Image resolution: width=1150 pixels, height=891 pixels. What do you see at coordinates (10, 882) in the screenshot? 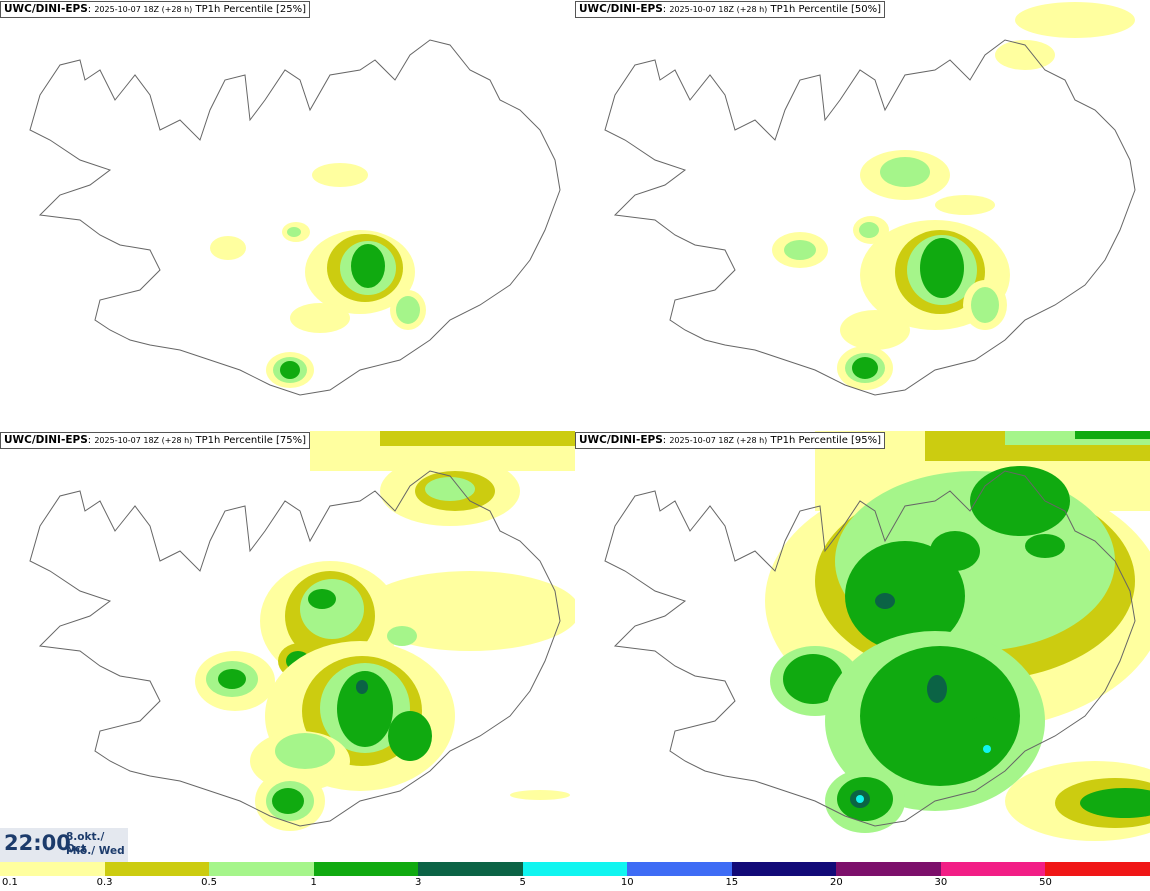
I see `colorbar-label: 0.1` at bounding box center [10, 882].